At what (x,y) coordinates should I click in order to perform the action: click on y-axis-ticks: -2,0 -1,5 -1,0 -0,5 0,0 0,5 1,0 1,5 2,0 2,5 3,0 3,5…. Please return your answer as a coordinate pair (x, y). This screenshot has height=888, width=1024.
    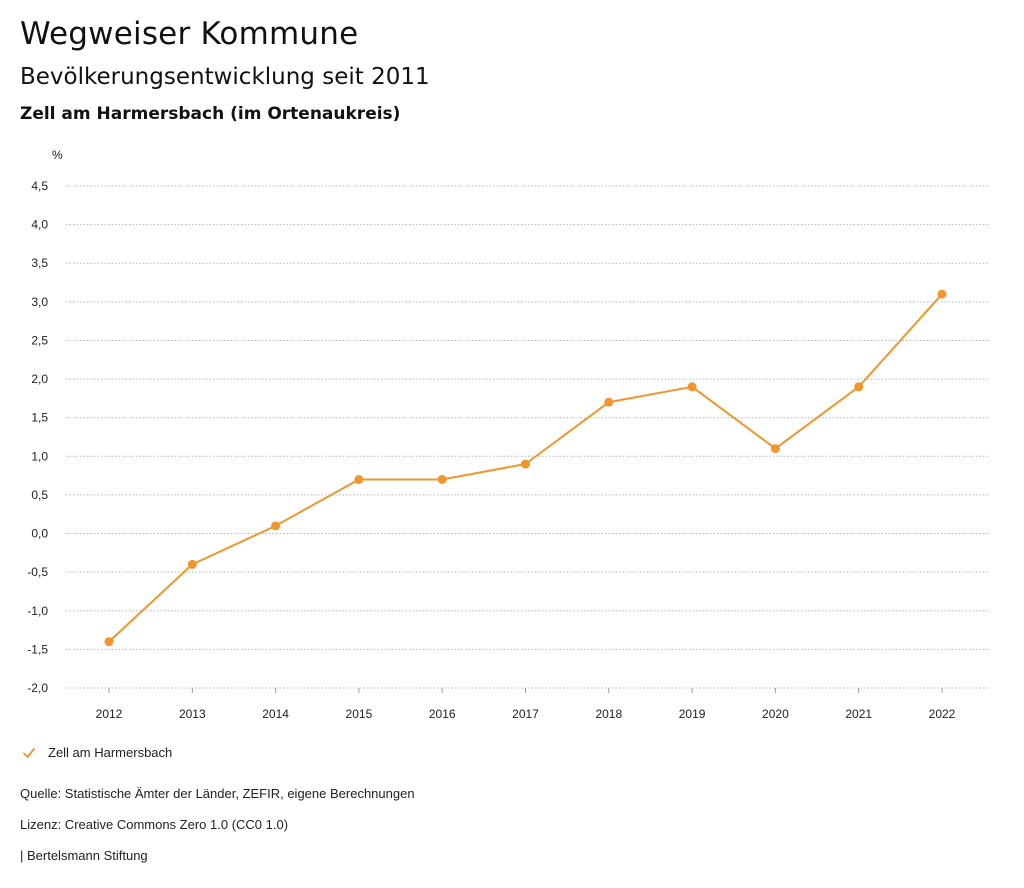
    Looking at the image, I should click on (37, 437).